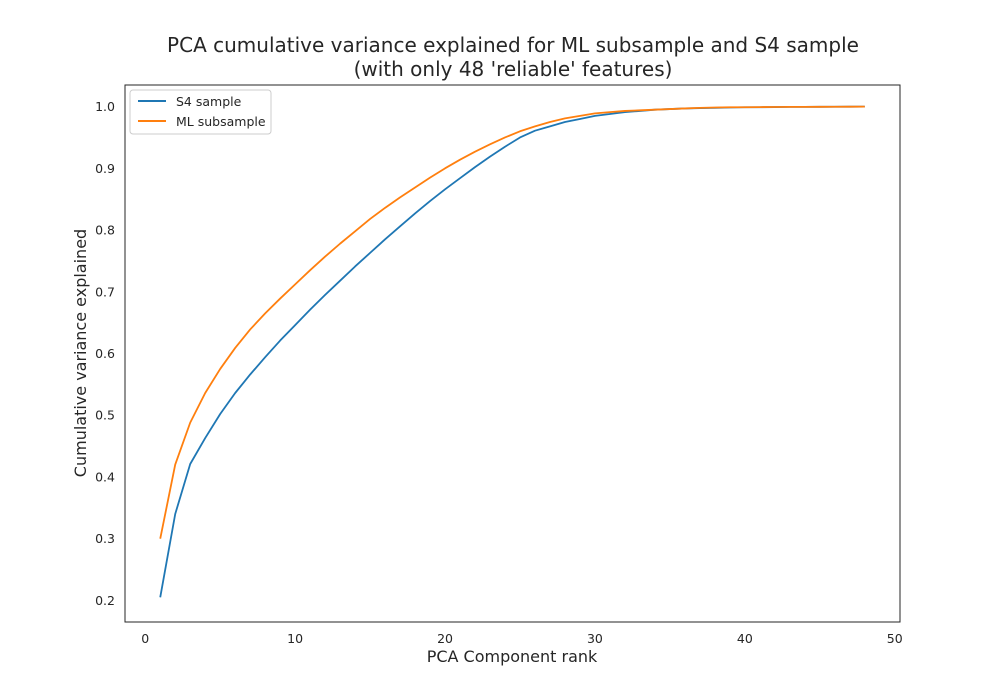 This screenshot has width=1000, height=700. I want to click on x-tick-label: 40, so click(745, 638).